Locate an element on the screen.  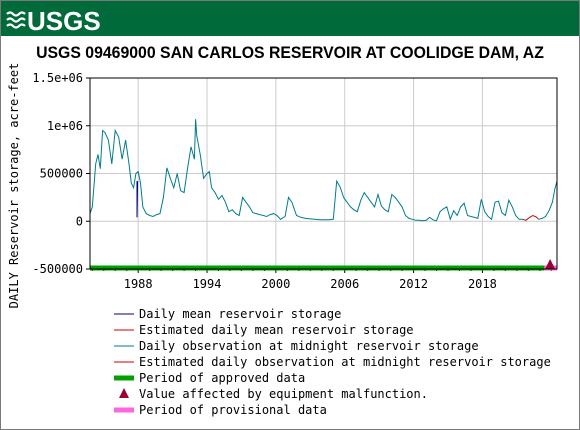
y-tick-label: 500000 is located at coordinates (61, 174).